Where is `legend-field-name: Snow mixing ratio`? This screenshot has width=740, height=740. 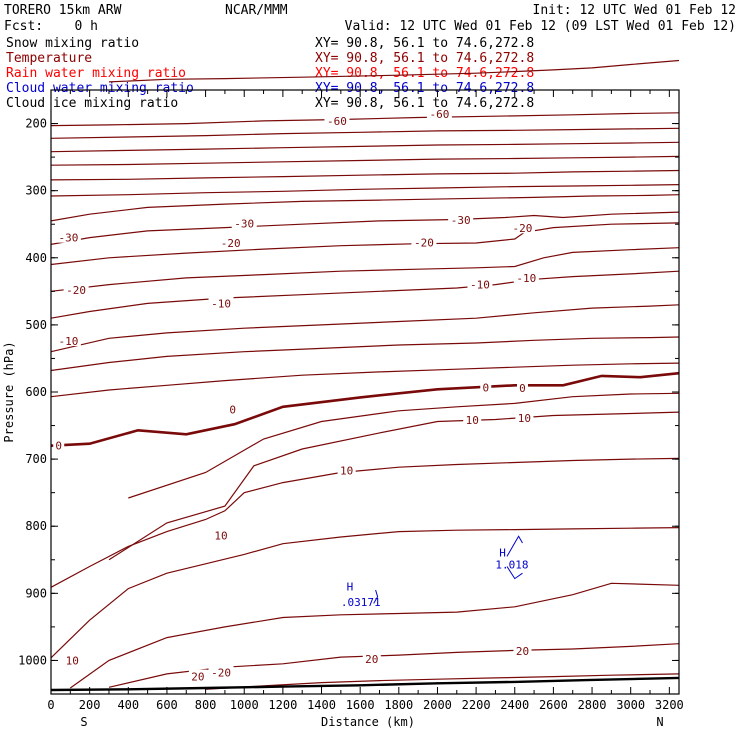
legend-field-name: Snow mixing ratio is located at coordinates (72, 43).